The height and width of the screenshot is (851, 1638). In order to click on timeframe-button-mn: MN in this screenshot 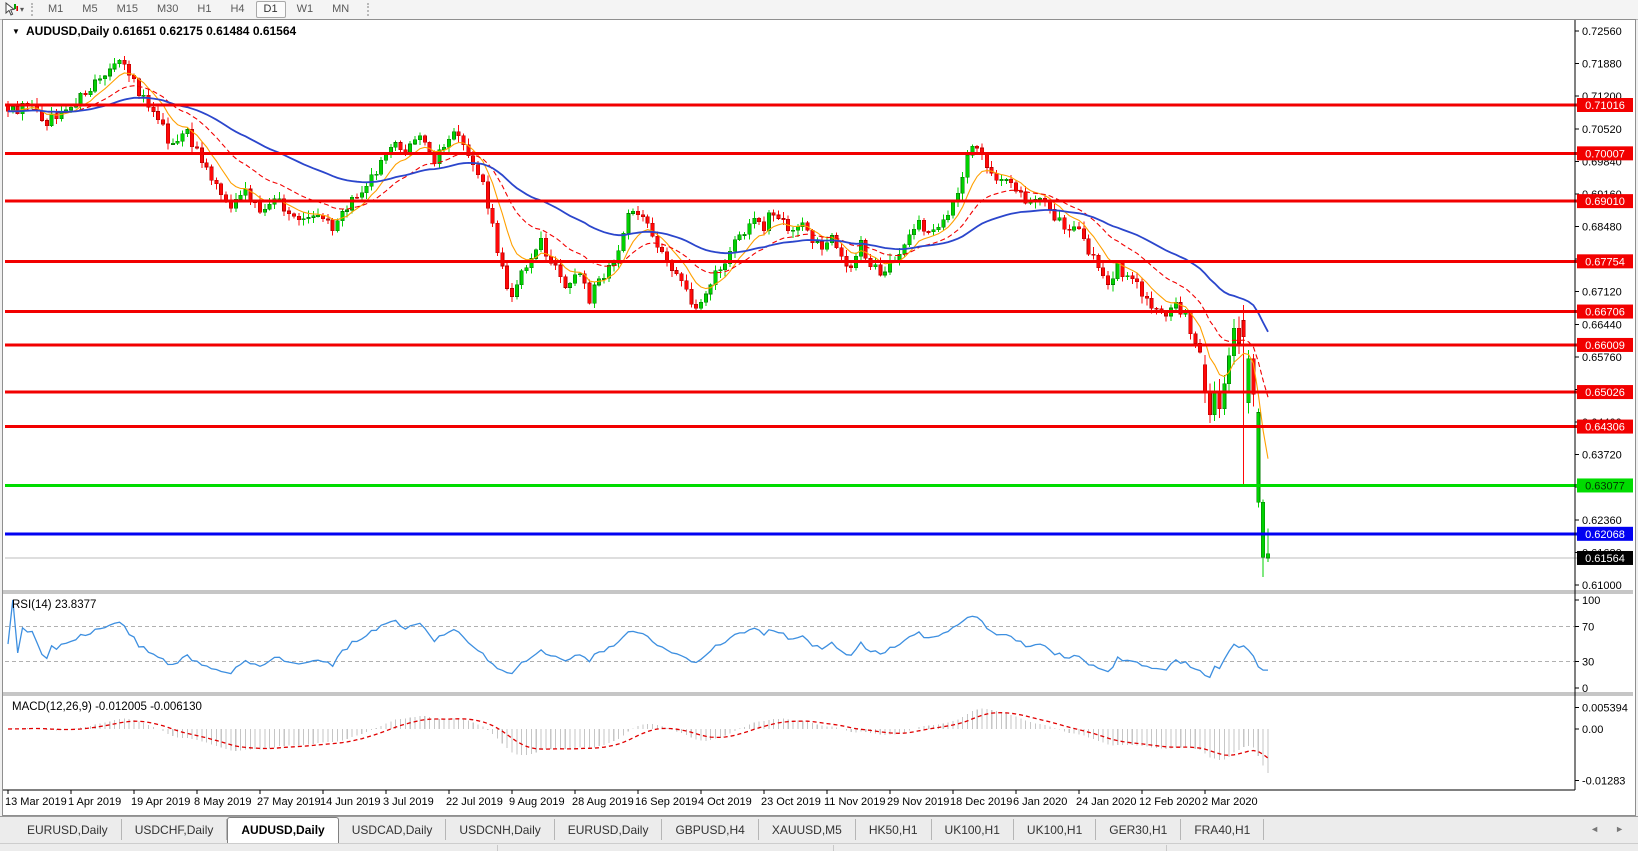, I will do `click(341, 9)`.